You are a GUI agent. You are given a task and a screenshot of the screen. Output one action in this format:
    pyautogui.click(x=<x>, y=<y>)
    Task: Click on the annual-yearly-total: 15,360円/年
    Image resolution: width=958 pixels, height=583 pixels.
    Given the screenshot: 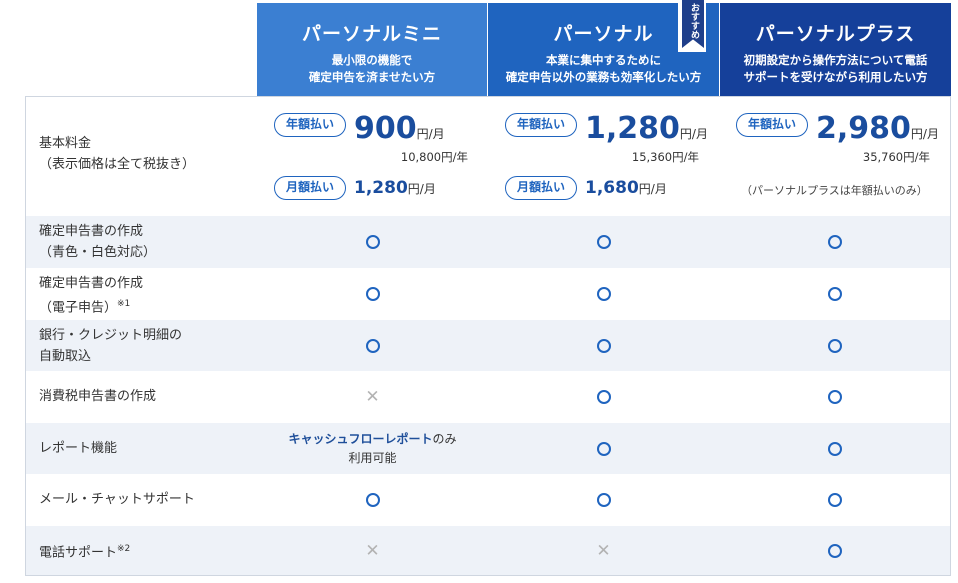 What is the action you would take?
    pyautogui.click(x=665, y=157)
    